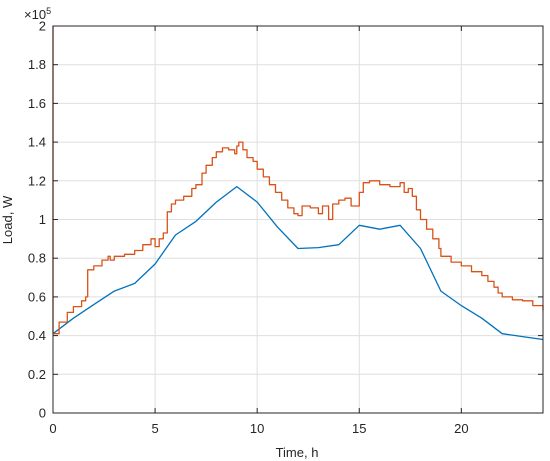 This screenshot has width=550, height=461. Describe the element at coordinates (7, 219) in the screenshot. I see `y-axis-label: Load, W` at that location.